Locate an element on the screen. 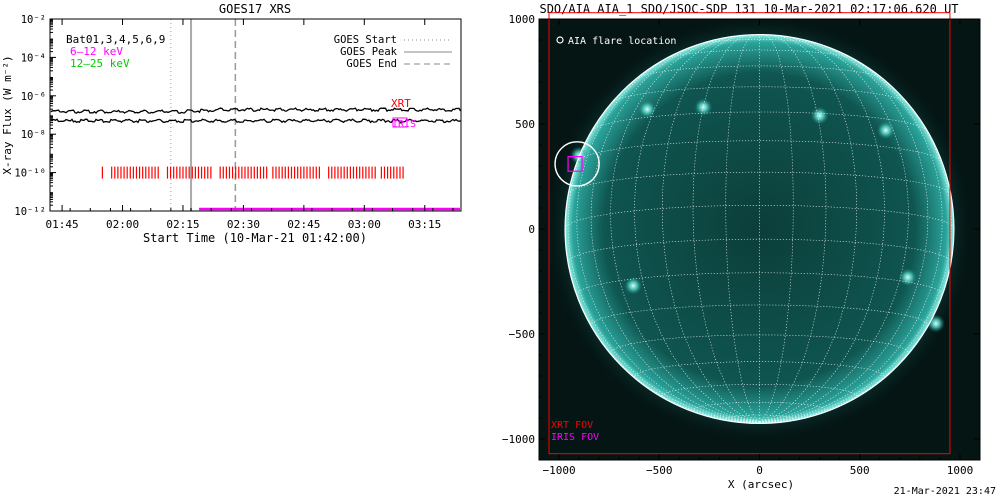  aia-top-legend: AIA flare location is located at coordinates (616, 41).